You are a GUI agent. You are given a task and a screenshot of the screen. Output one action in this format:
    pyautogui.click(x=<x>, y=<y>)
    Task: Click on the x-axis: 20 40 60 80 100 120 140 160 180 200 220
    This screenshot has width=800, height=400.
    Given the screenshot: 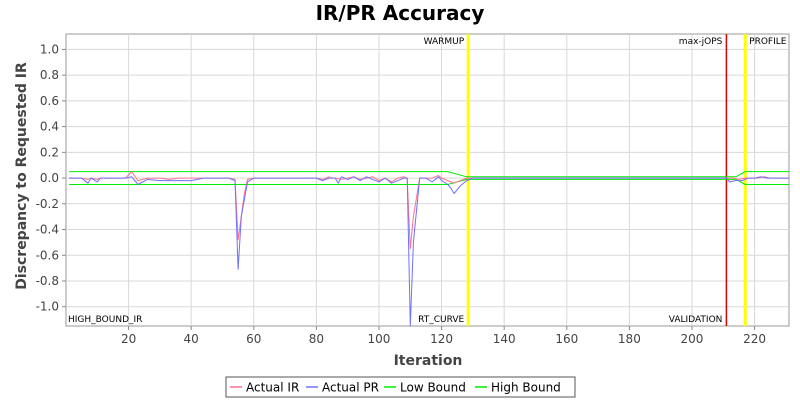 What is the action you would take?
    pyautogui.click(x=443, y=336)
    